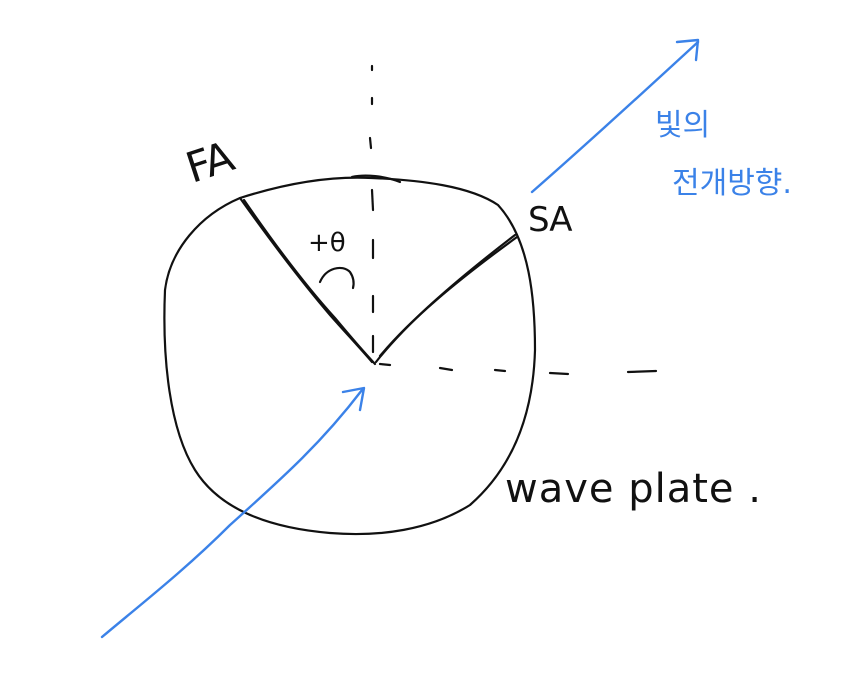  I want to click on horizontal-dashed-line, so click(518, 369).